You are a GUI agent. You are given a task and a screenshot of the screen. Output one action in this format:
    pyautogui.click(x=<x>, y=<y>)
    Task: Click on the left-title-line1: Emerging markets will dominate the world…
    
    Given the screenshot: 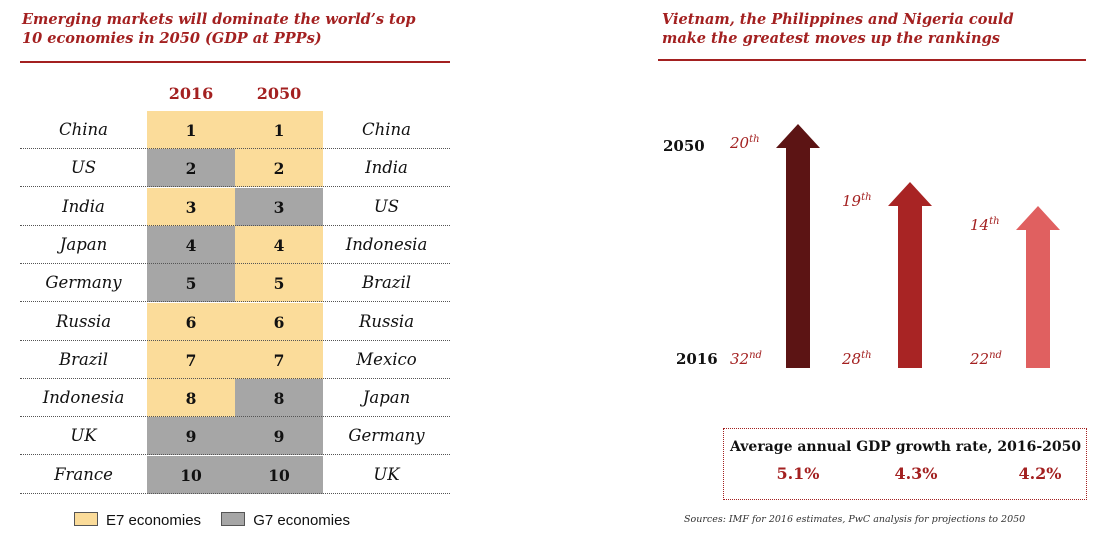 What is the action you would take?
    pyautogui.click(x=219, y=19)
    